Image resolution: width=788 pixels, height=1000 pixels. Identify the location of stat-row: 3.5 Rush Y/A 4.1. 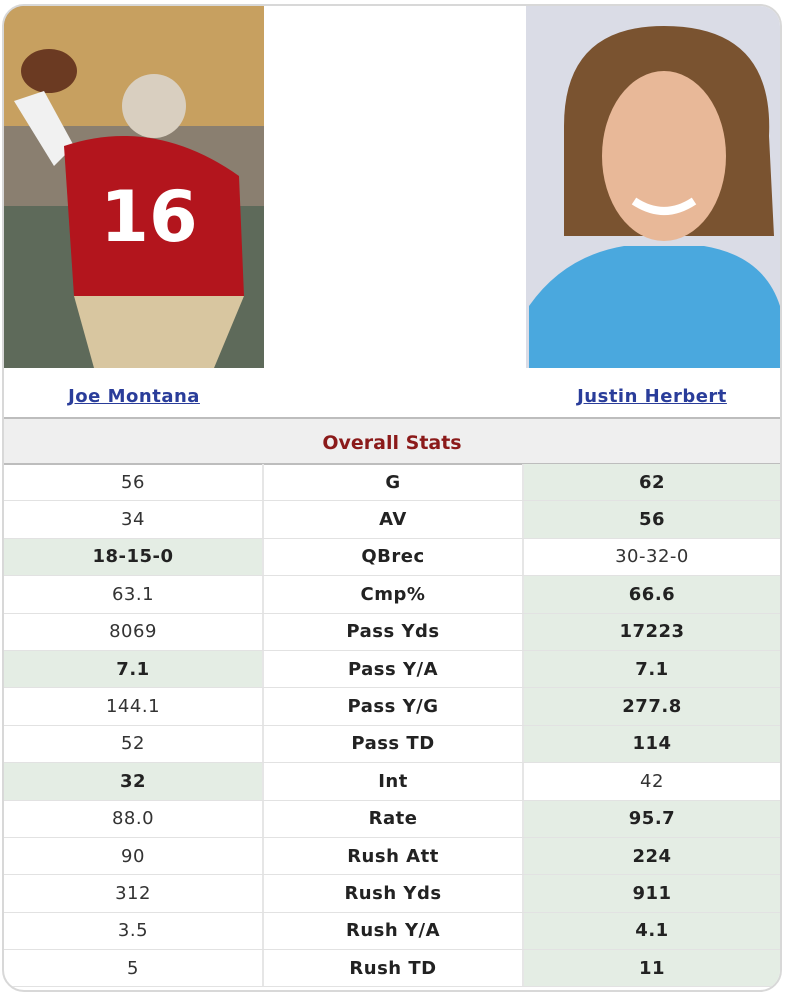
(392, 931).